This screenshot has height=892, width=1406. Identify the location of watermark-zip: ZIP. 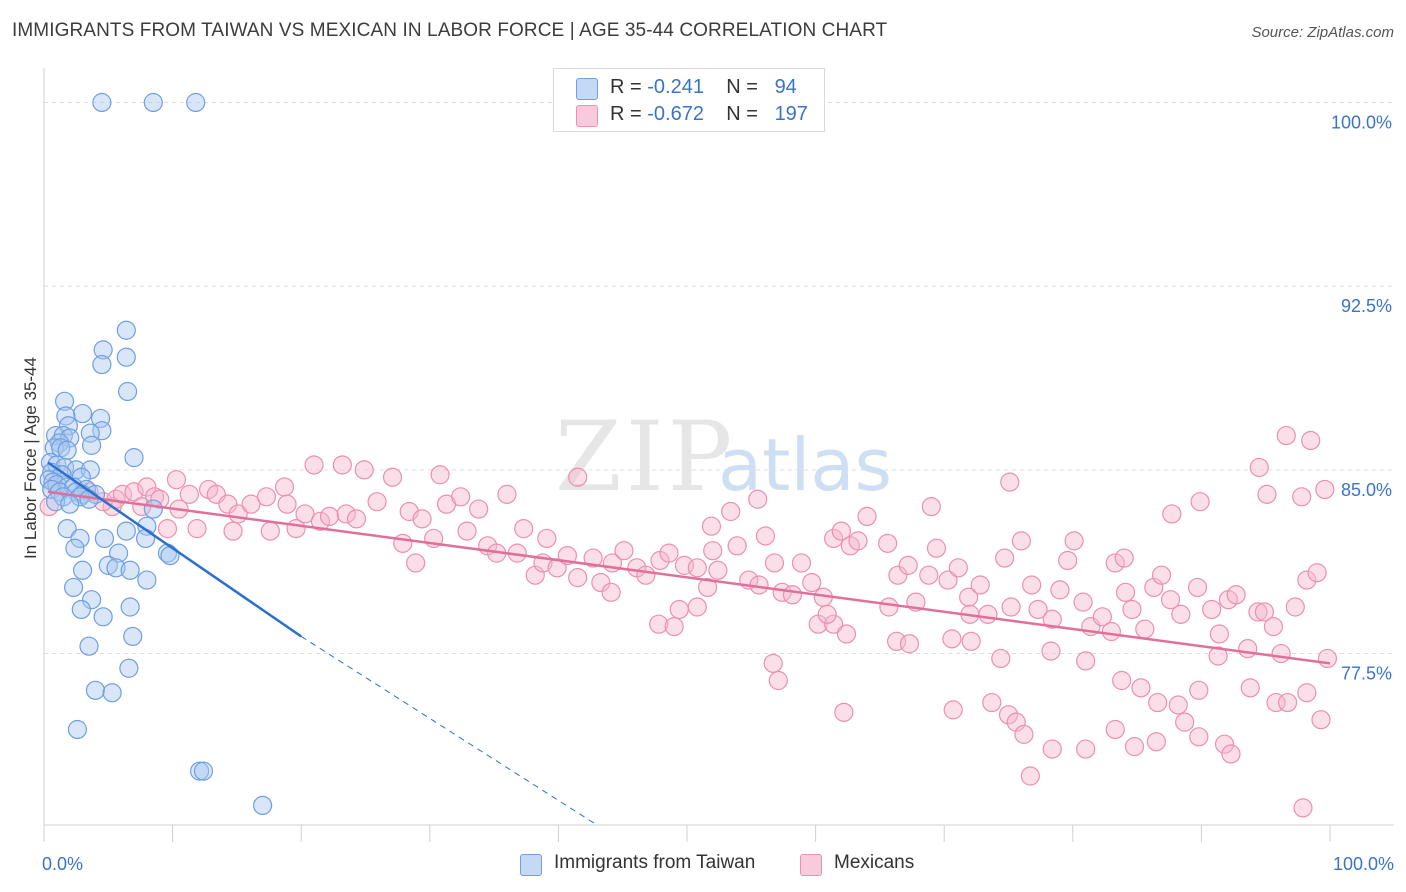
(645, 457).